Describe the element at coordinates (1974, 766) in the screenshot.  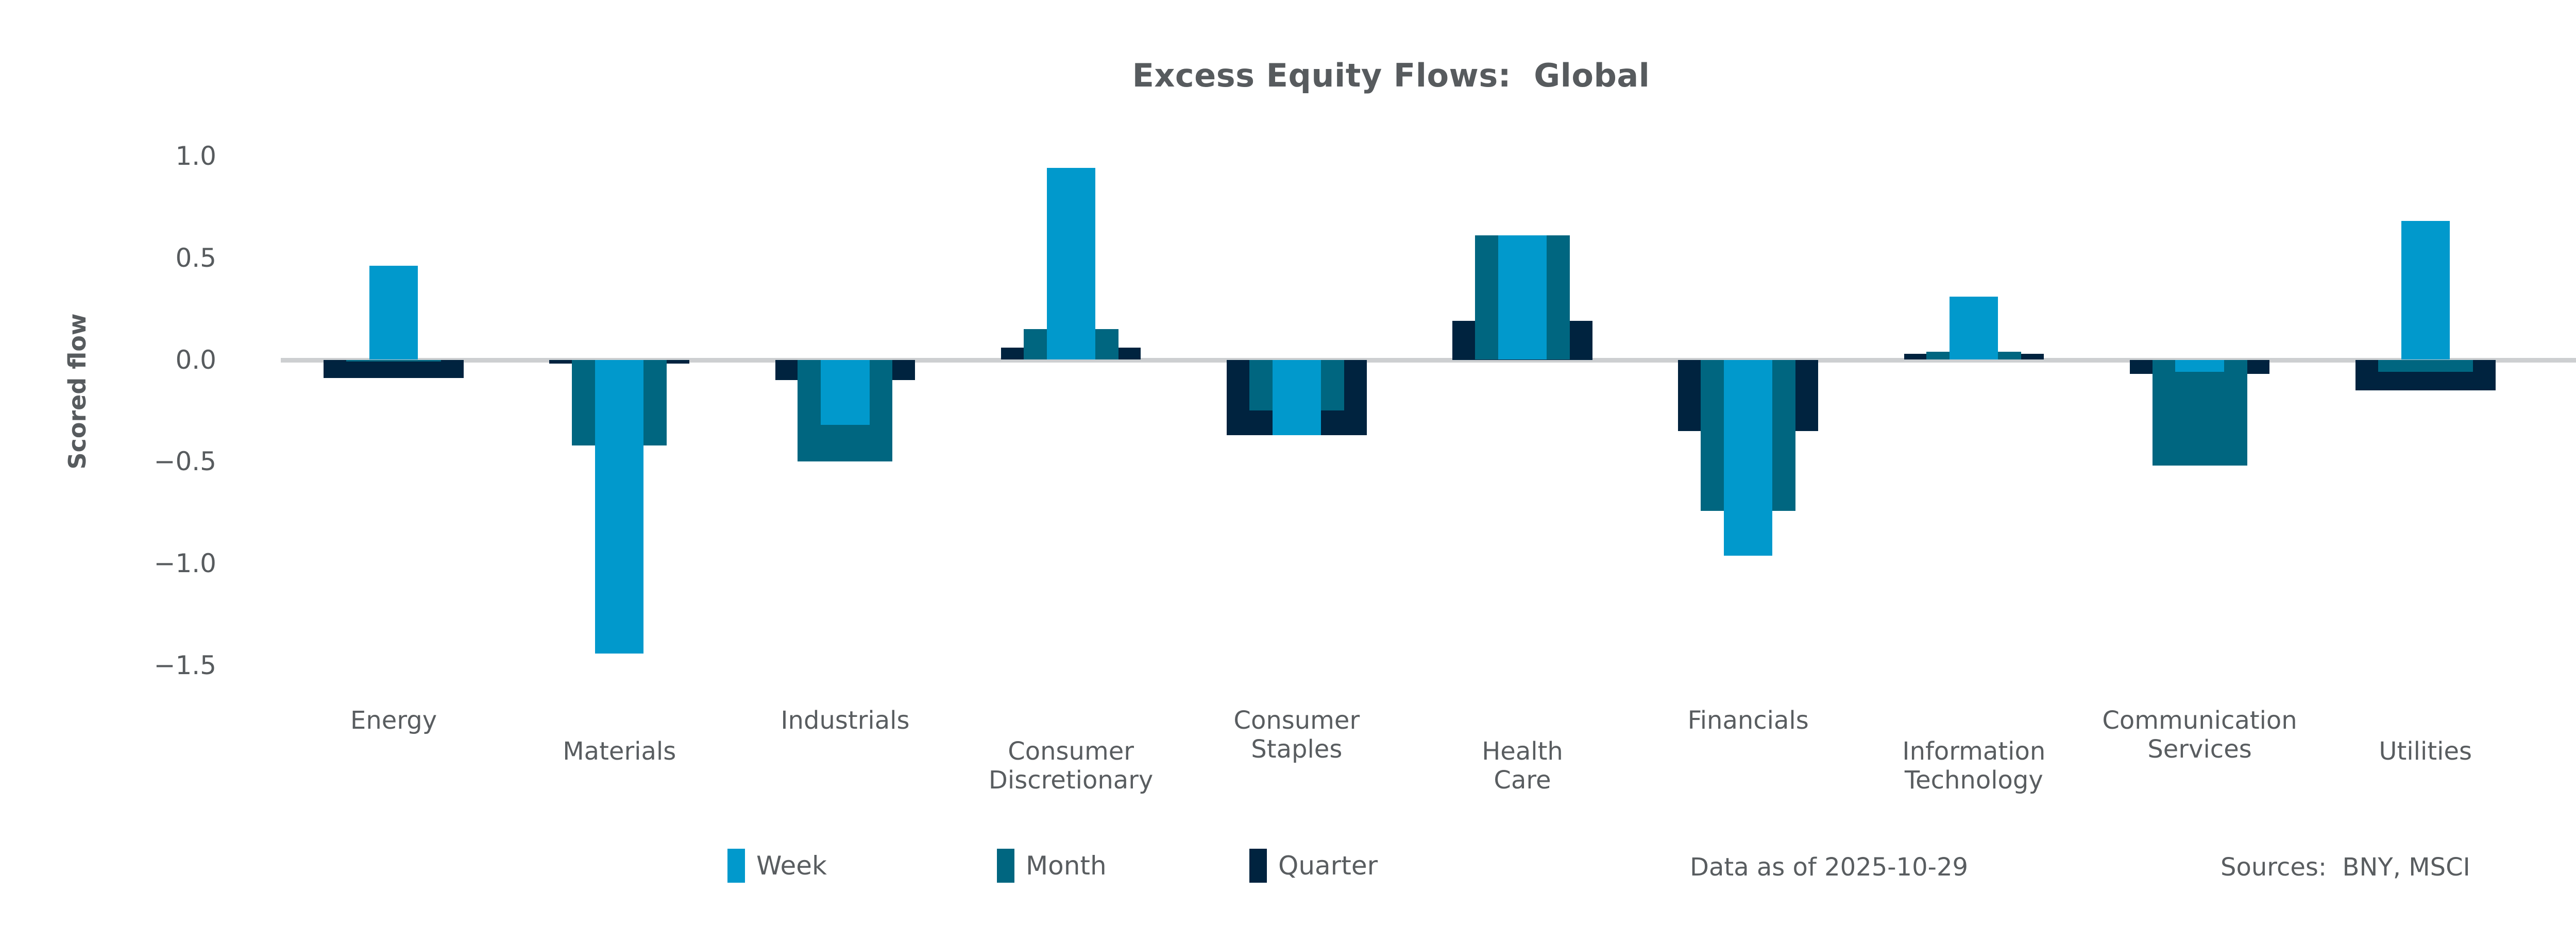
I see `x-tick-label: Information Technology` at that location.